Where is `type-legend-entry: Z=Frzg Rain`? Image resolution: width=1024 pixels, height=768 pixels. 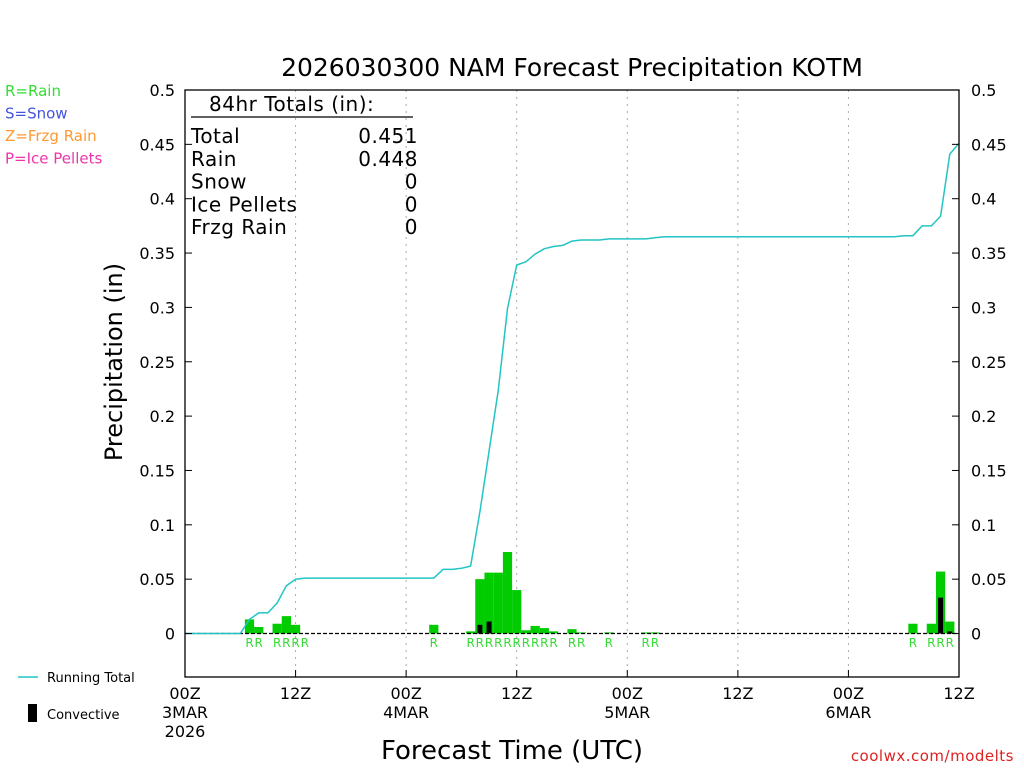
type-legend-entry: Z=Frzg Rain is located at coordinates (51, 136).